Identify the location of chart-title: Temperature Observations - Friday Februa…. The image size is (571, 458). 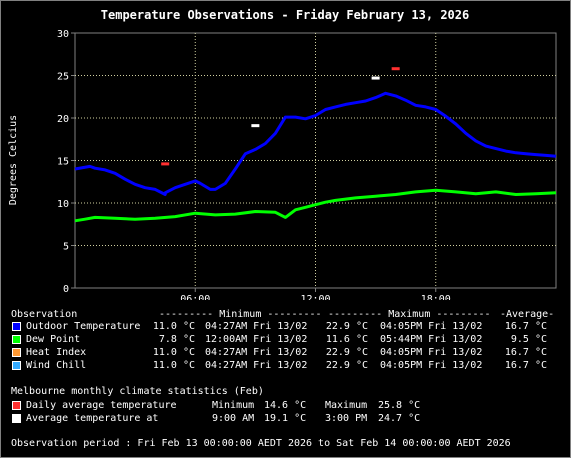
(285, 15).